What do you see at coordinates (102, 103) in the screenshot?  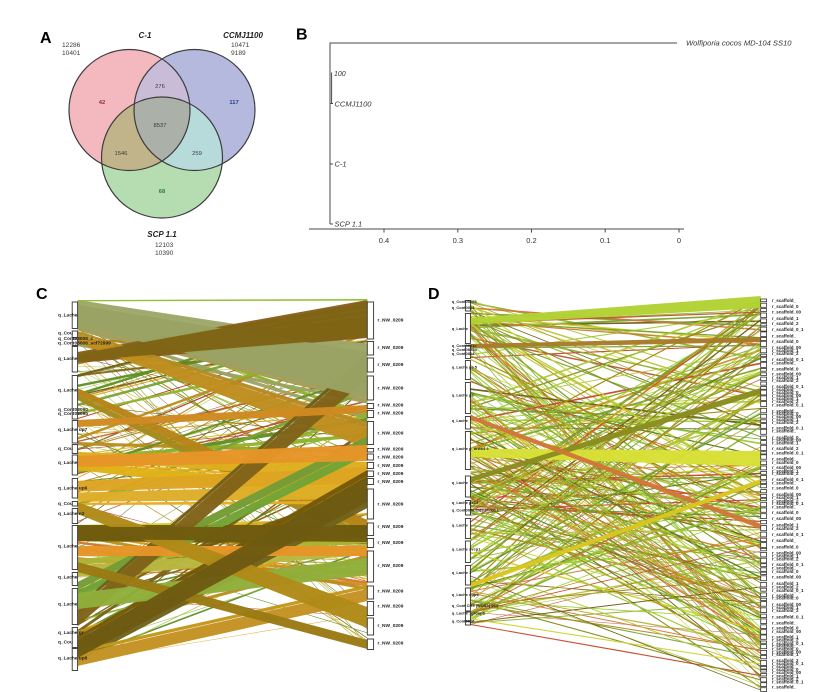 I see `svg-text: 42` at bounding box center [102, 103].